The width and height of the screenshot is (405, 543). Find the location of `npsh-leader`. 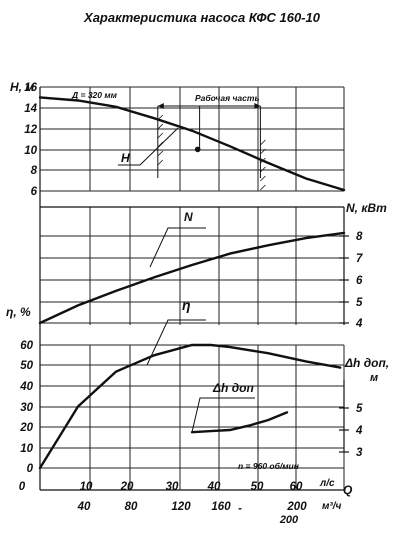

npsh-leader is located at coordinates (223, 415).